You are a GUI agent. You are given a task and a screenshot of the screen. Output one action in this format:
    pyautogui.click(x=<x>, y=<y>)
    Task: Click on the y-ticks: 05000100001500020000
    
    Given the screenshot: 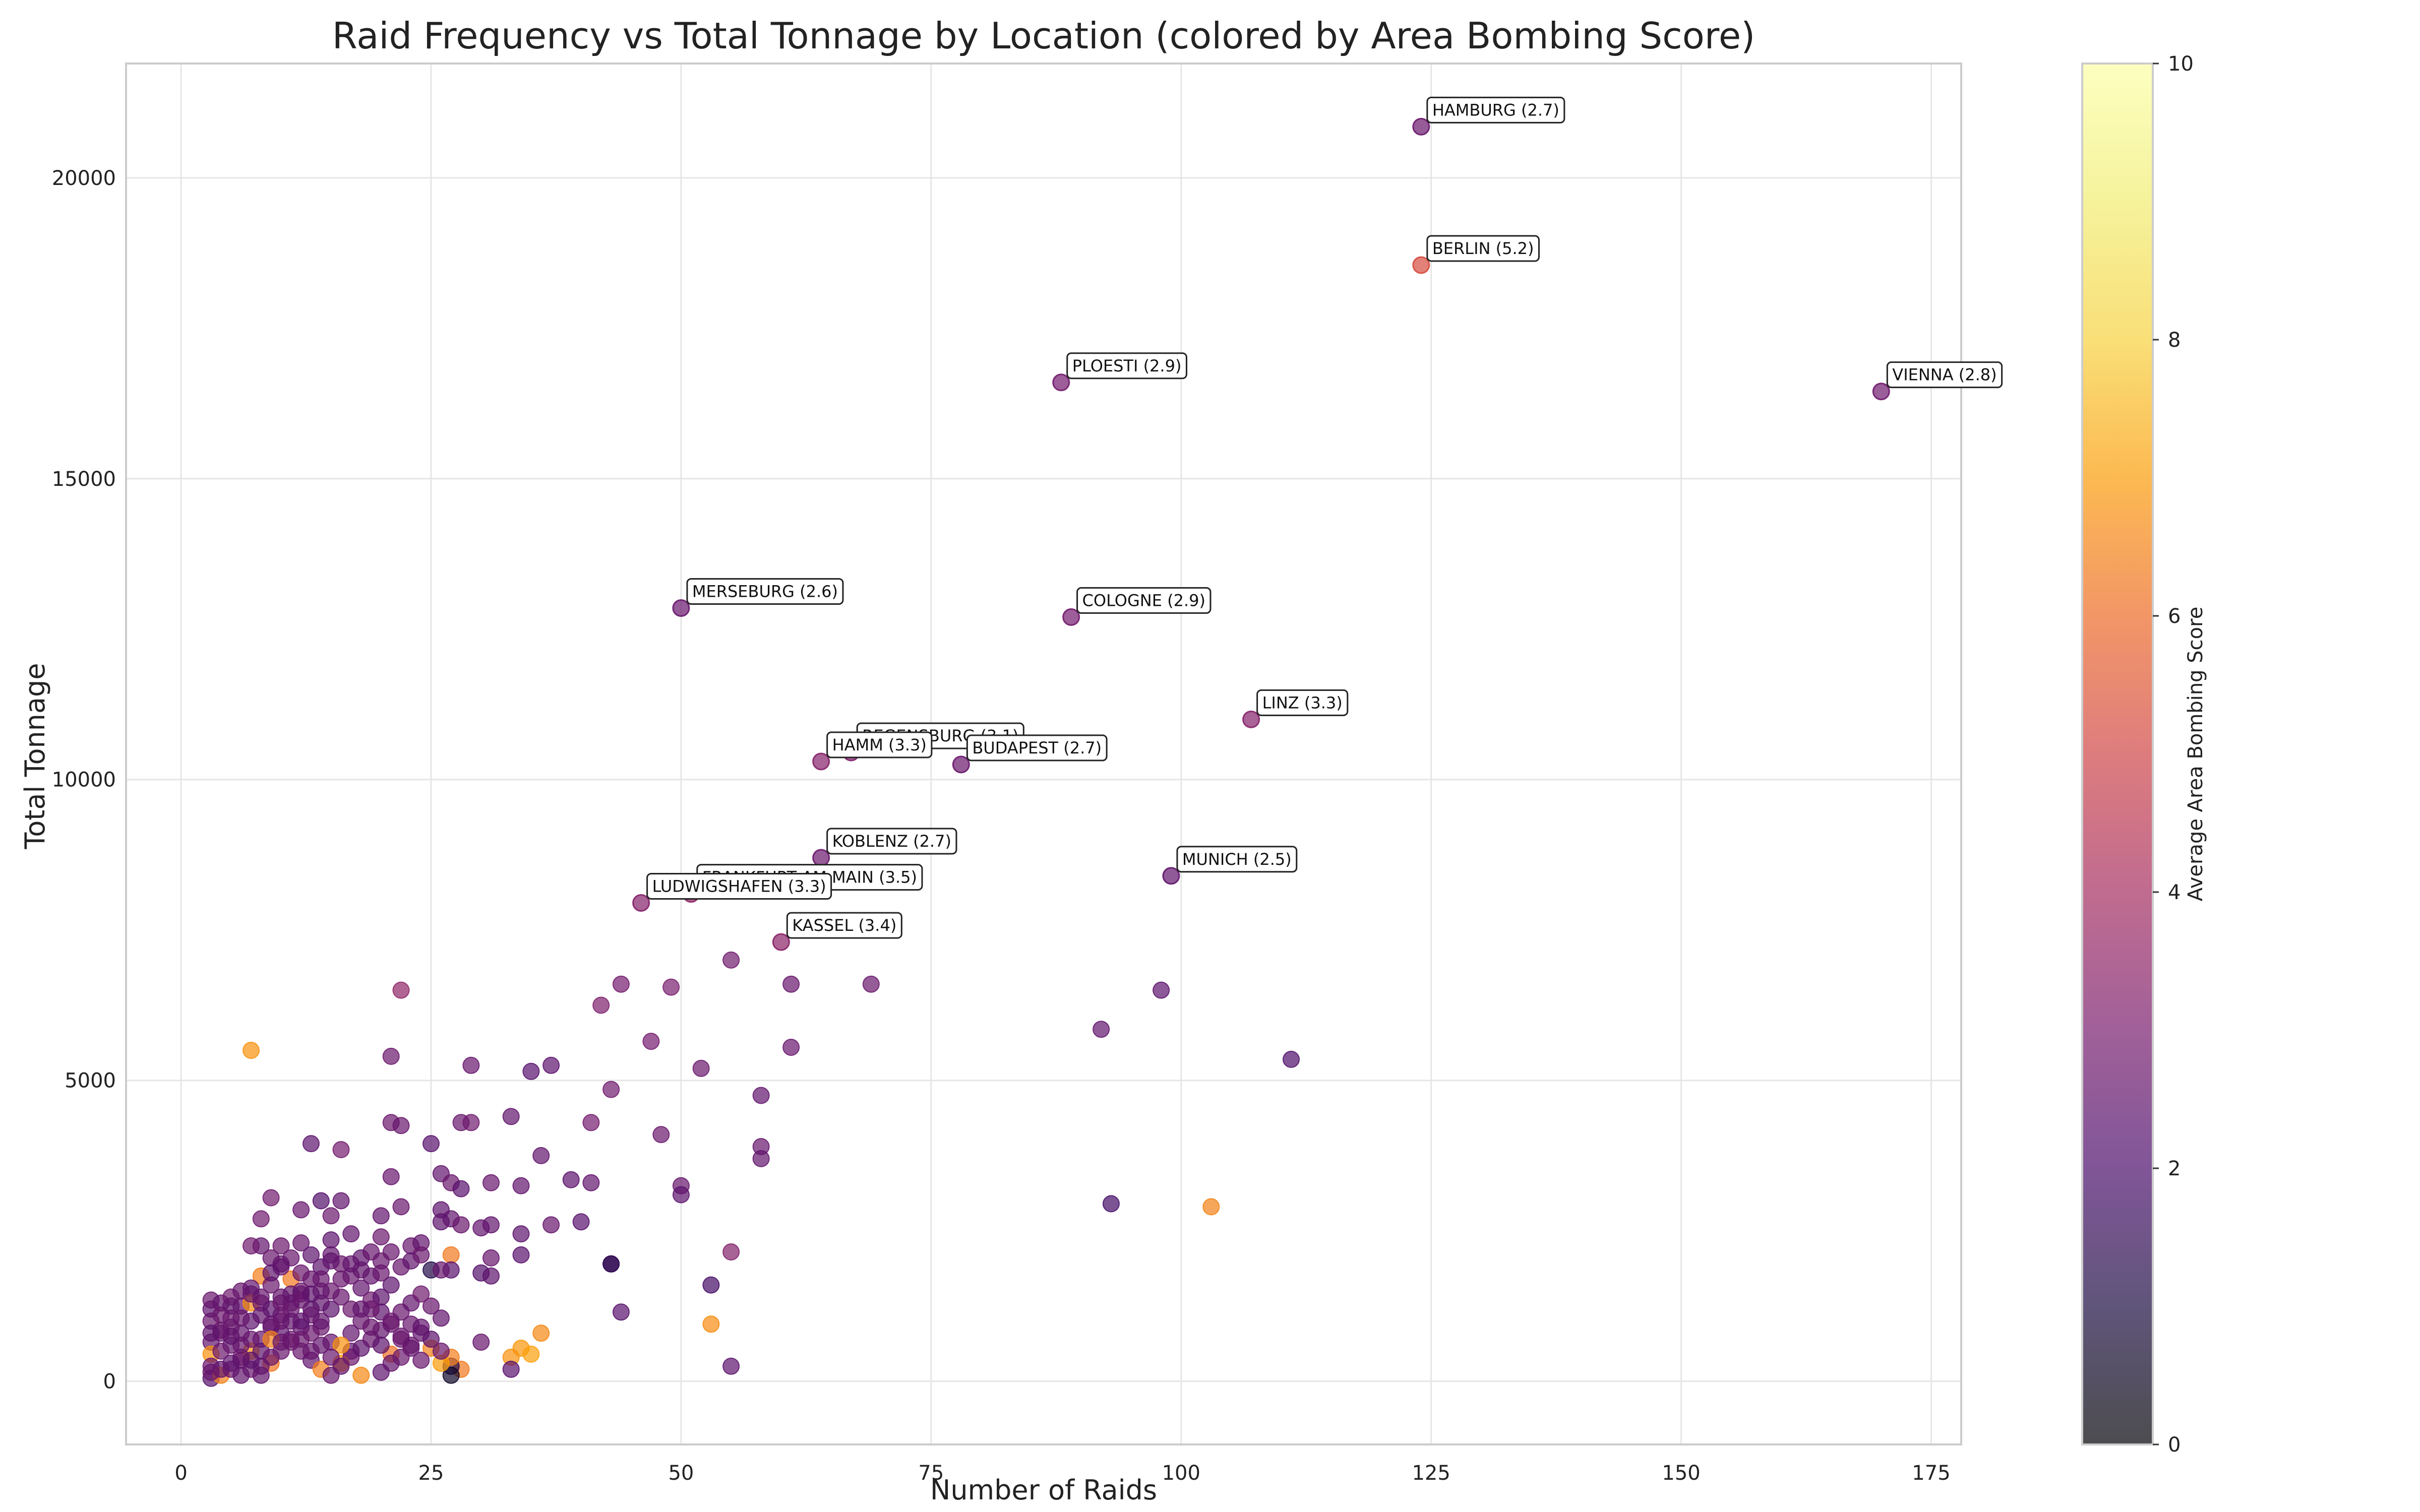 What is the action you would take?
    pyautogui.click(x=84, y=780)
    